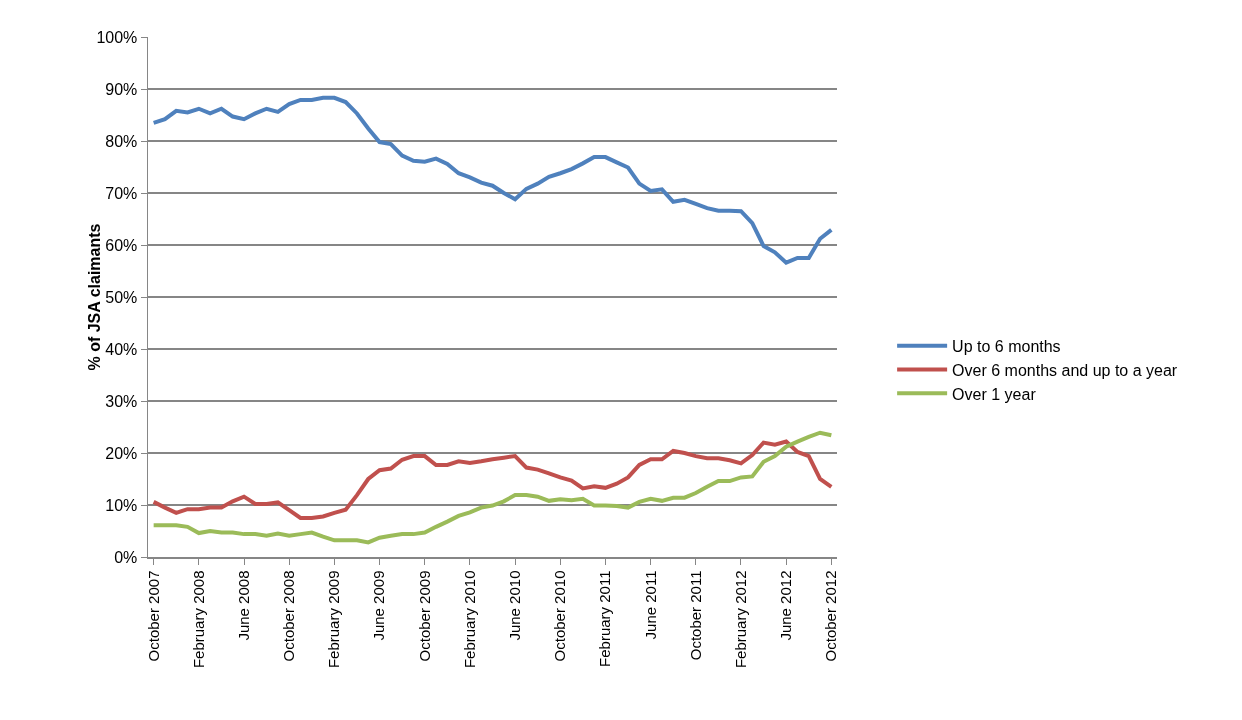  What do you see at coordinates (198, 619) in the screenshot?
I see `x-tick-label: February 2008` at bounding box center [198, 619].